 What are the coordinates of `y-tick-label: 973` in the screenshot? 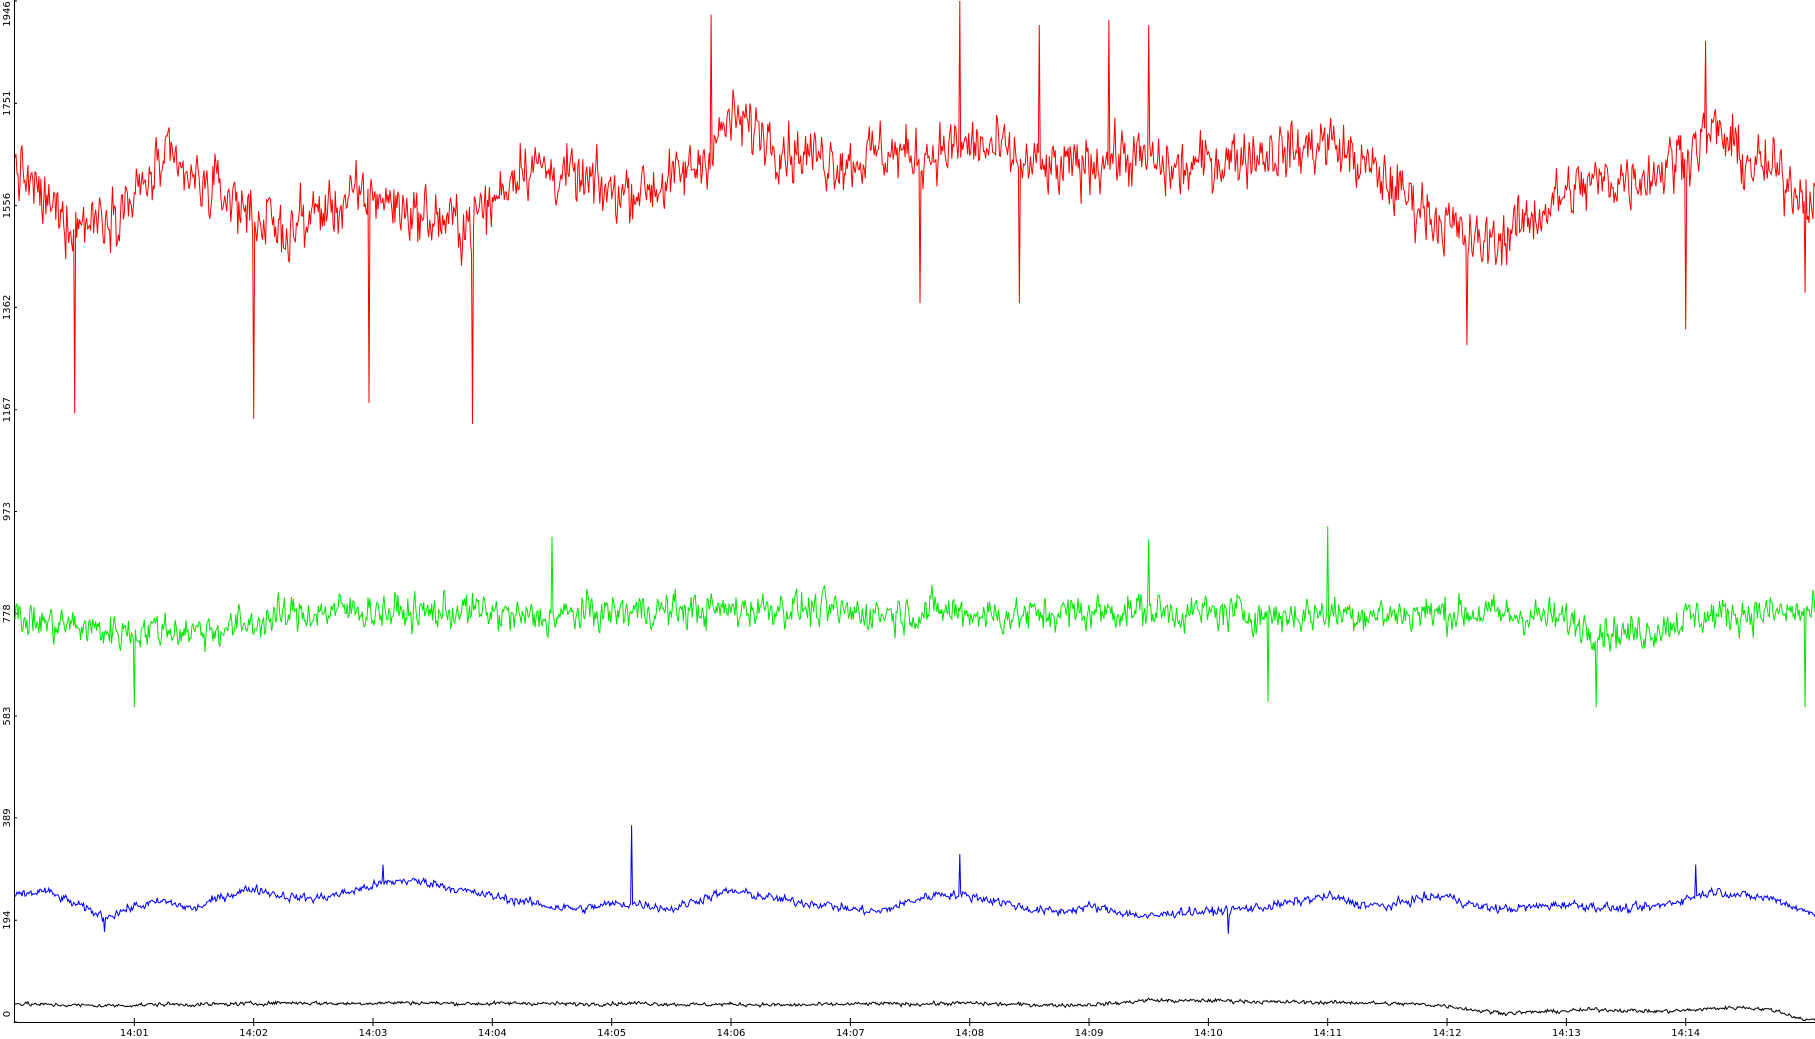 It's located at (7, 511).